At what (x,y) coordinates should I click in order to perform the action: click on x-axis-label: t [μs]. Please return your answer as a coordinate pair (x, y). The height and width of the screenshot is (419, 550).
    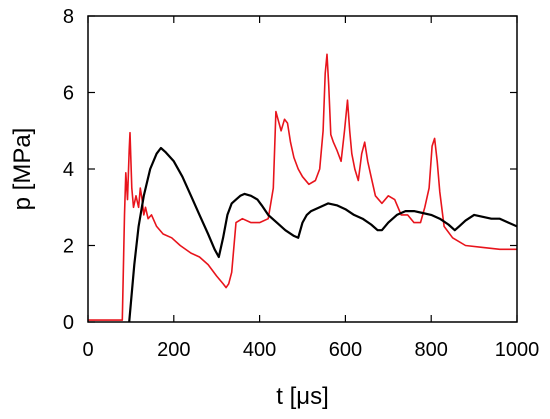
    Looking at the image, I should click on (302, 396).